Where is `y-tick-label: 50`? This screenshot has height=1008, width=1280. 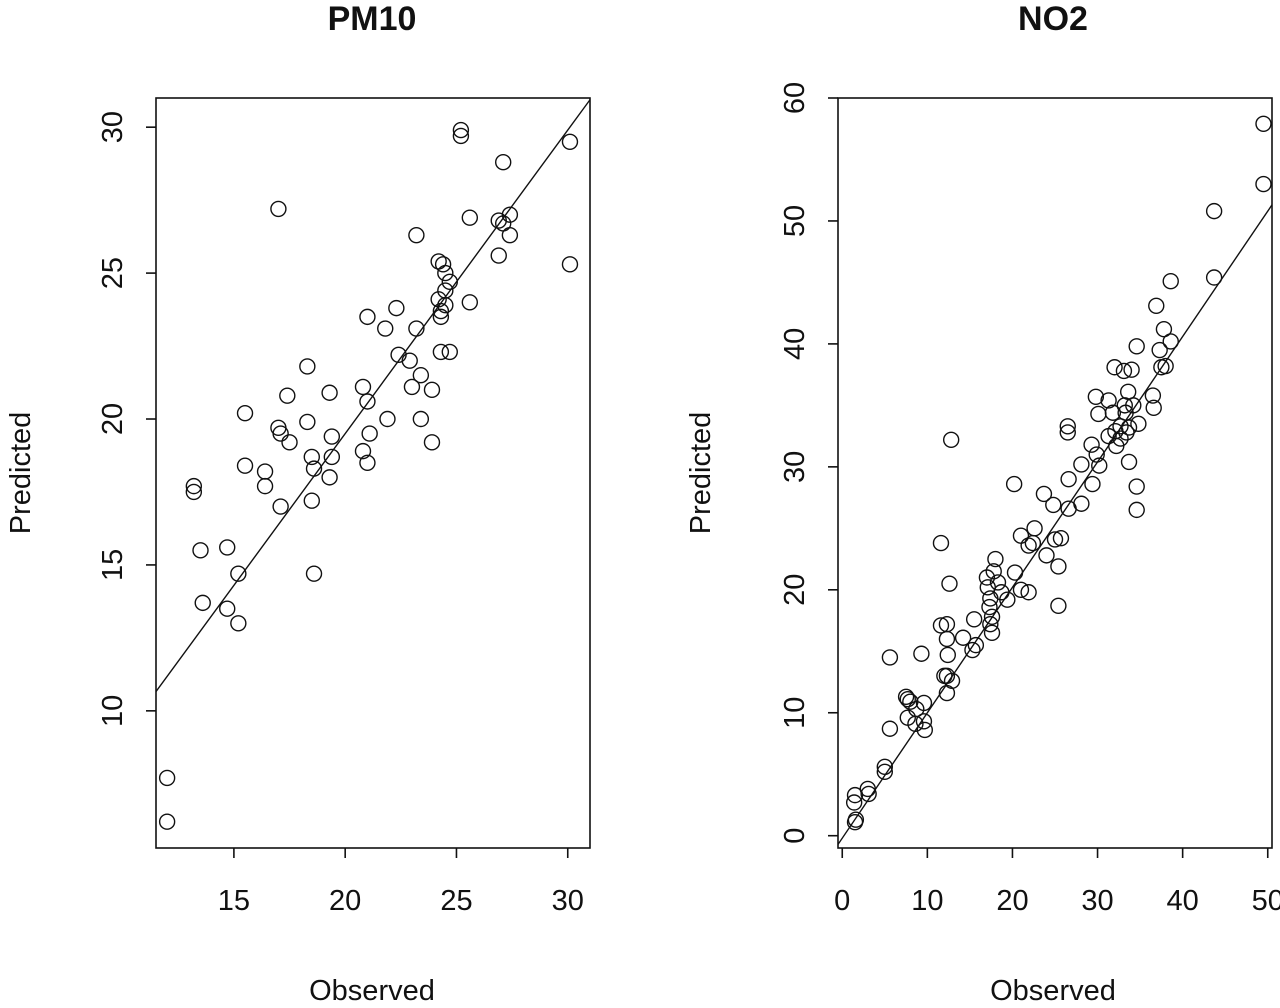
y-tick-label: 50 is located at coordinates (795, 221).